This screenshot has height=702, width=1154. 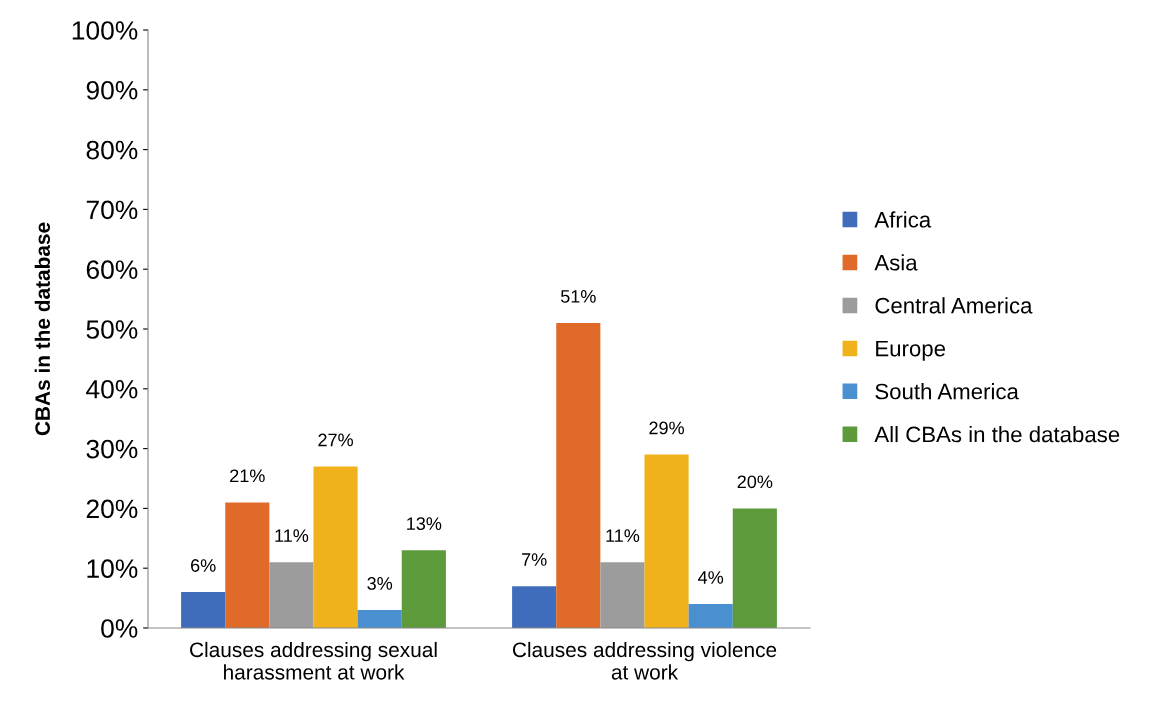 What do you see at coordinates (711, 577) in the screenshot?
I see `data-label: 4%` at bounding box center [711, 577].